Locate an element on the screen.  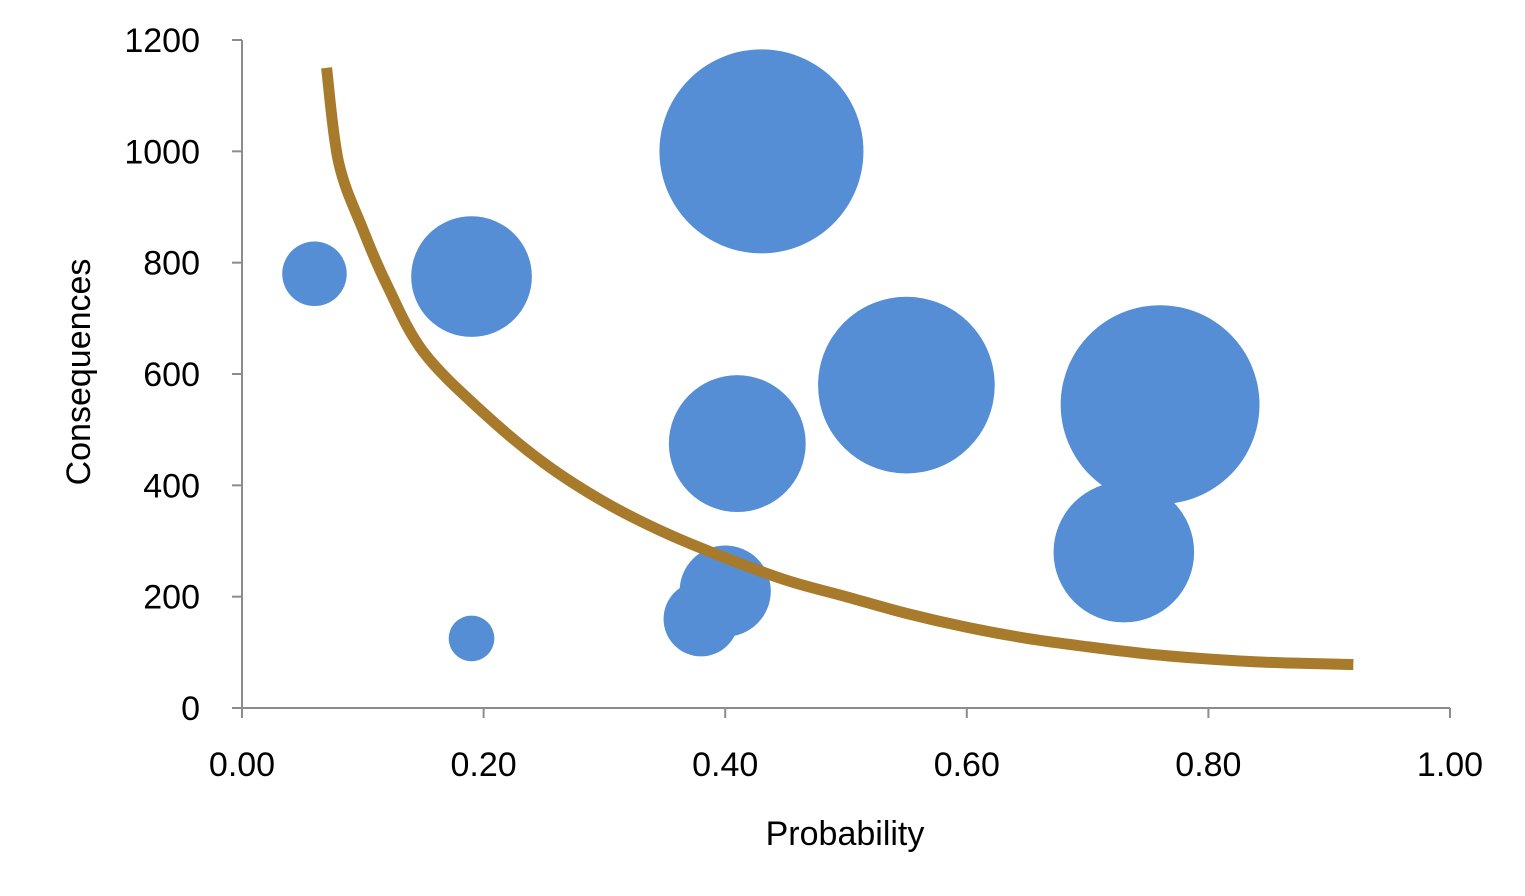
x-axis-title: Probability is located at coordinates (845, 834).